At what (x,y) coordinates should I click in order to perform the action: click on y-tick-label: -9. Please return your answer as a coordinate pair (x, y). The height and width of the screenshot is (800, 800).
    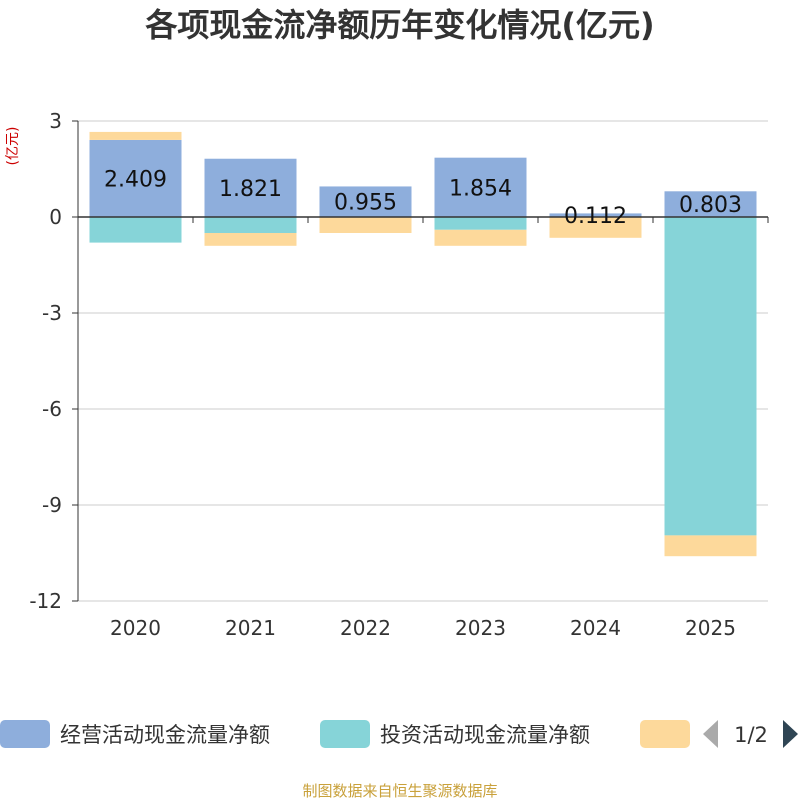
    Looking at the image, I should click on (52, 505).